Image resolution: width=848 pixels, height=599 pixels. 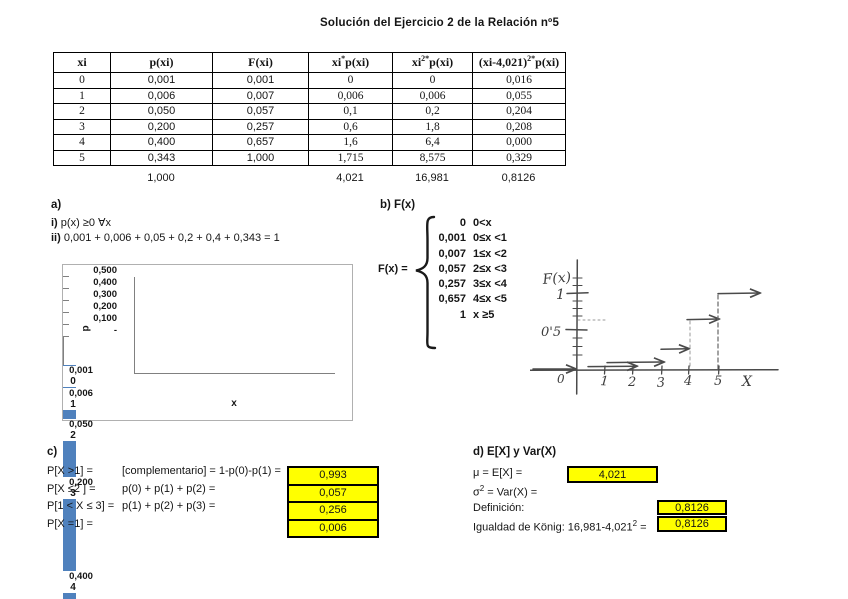 What do you see at coordinates (333, 502) in the screenshot?
I see `c-answer-boxes: 0,993 0,057 0,256 0,006` at bounding box center [333, 502].